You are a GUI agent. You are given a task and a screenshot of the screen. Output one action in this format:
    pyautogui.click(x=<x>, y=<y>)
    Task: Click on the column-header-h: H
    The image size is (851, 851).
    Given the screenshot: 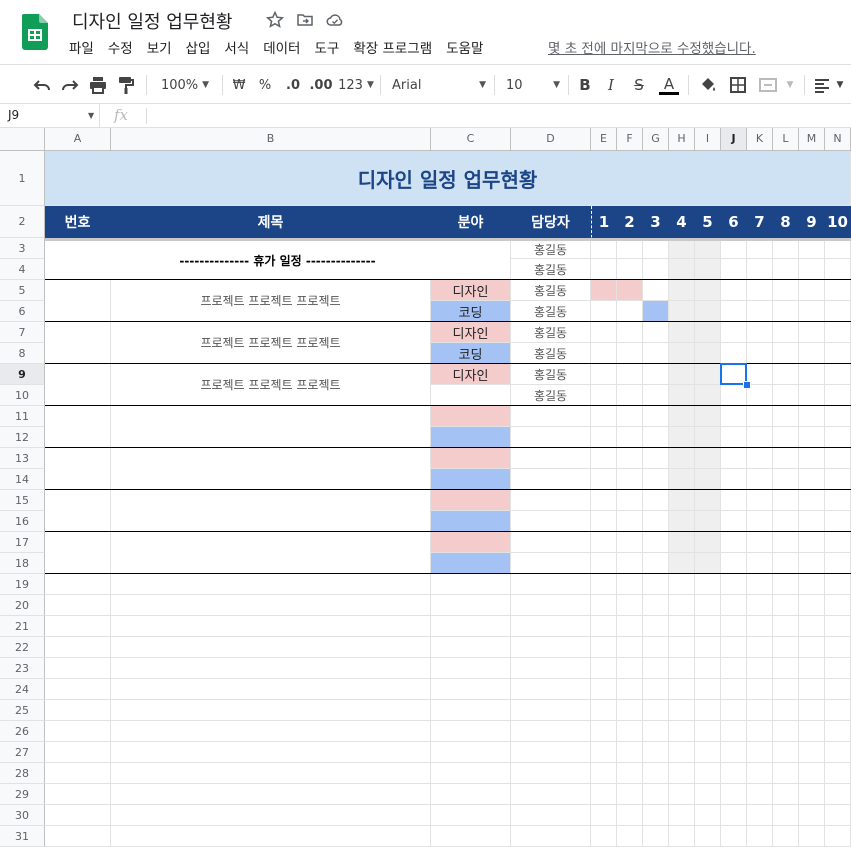 What is the action you would take?
    pyautogui.click(x=682, y=139)
    